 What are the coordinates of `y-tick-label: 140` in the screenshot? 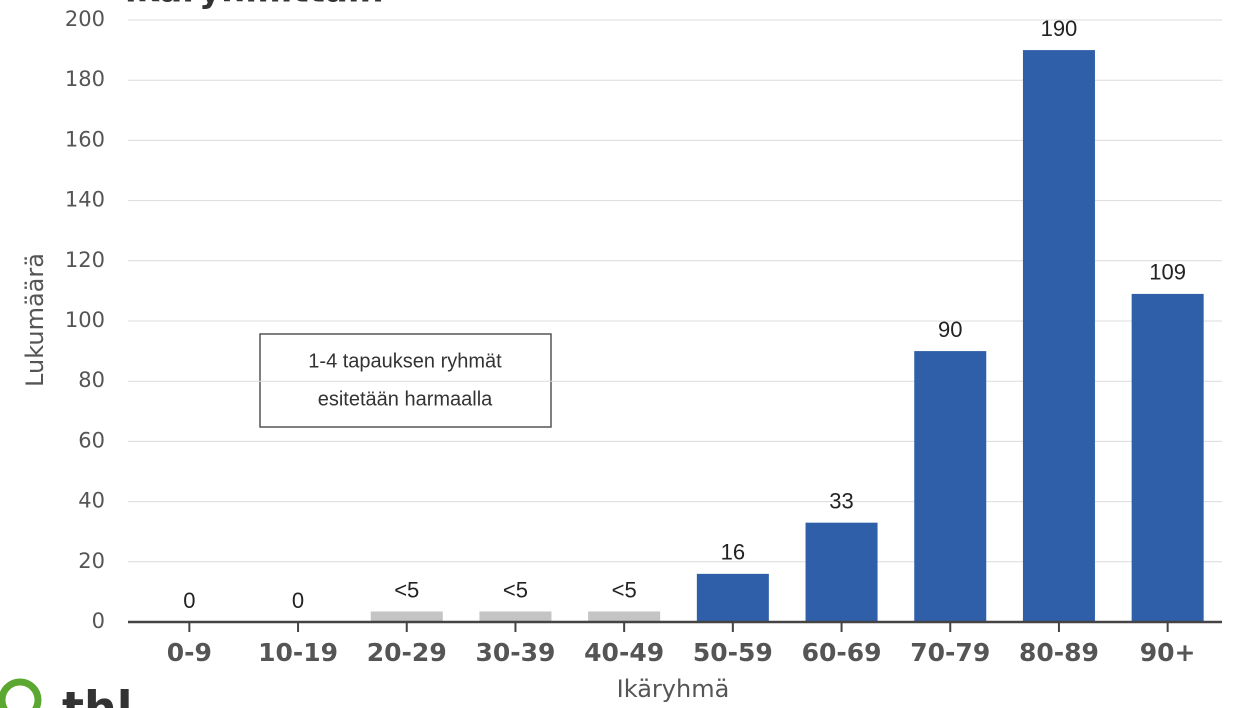 It's located at (85, 200).